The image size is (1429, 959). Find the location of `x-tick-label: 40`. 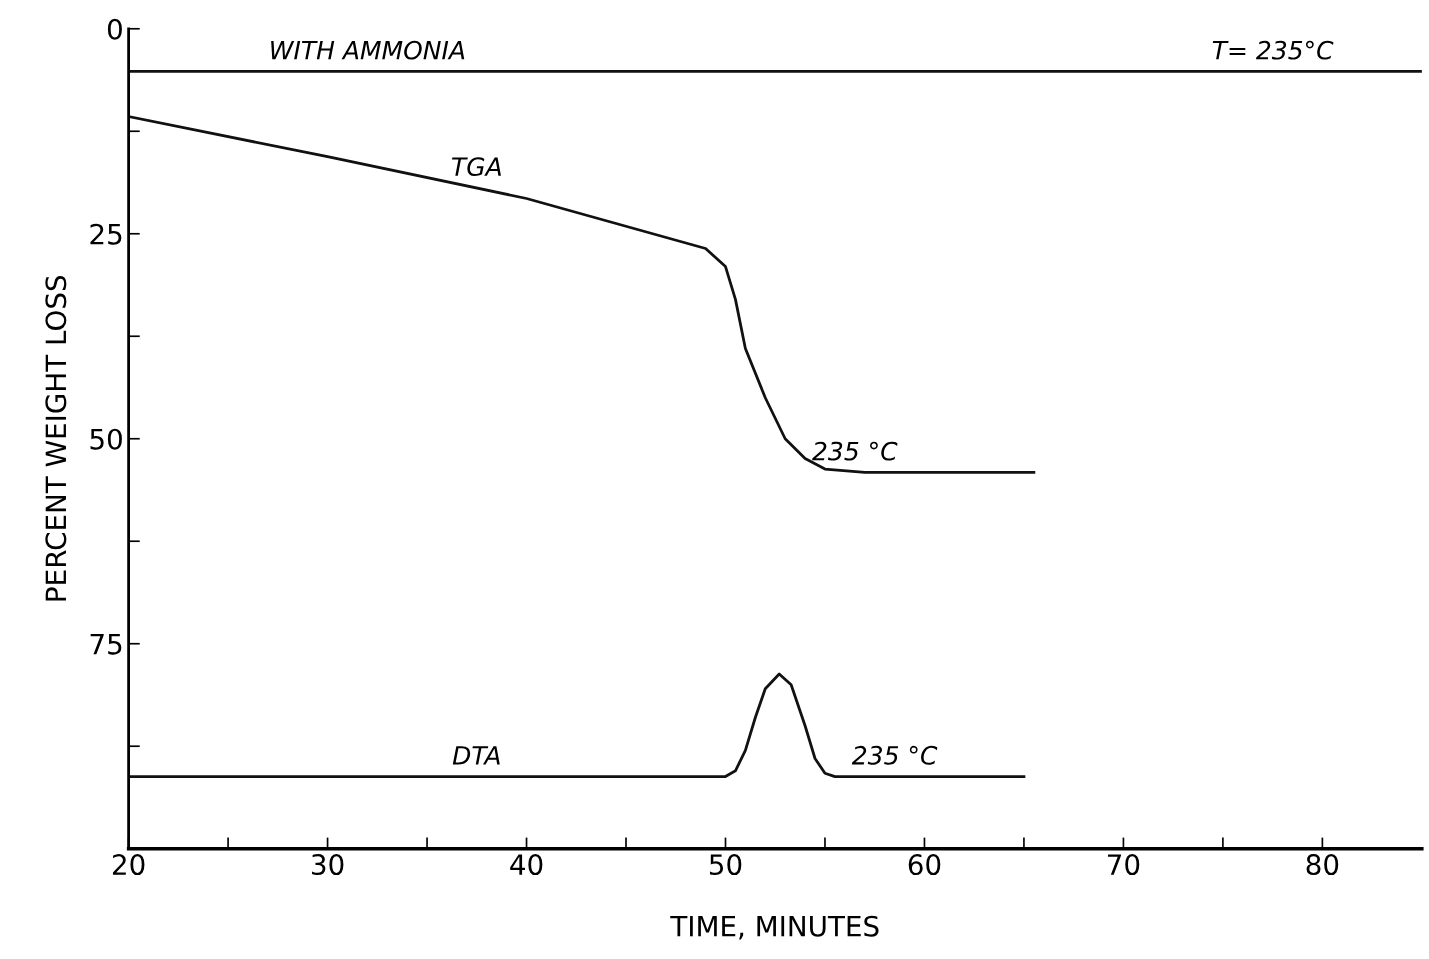

x-tick-label: 40 is located at coordinates (526, 865).